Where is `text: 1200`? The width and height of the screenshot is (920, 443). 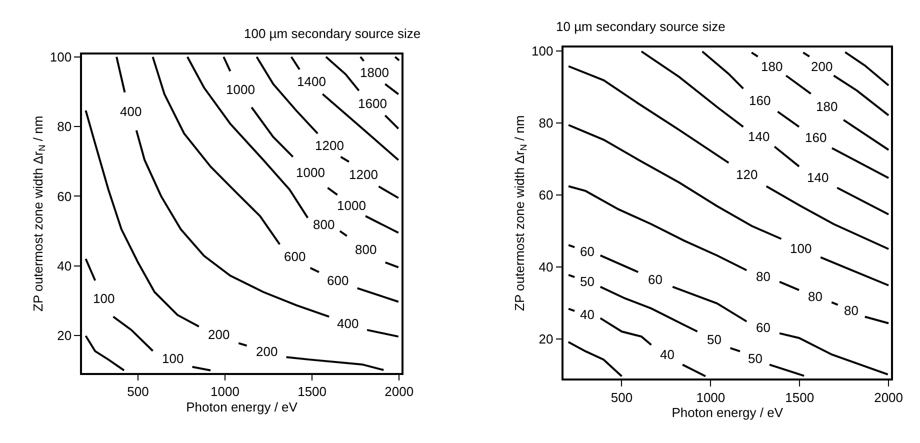
text: 1200 is located at coordinates (329, 145).